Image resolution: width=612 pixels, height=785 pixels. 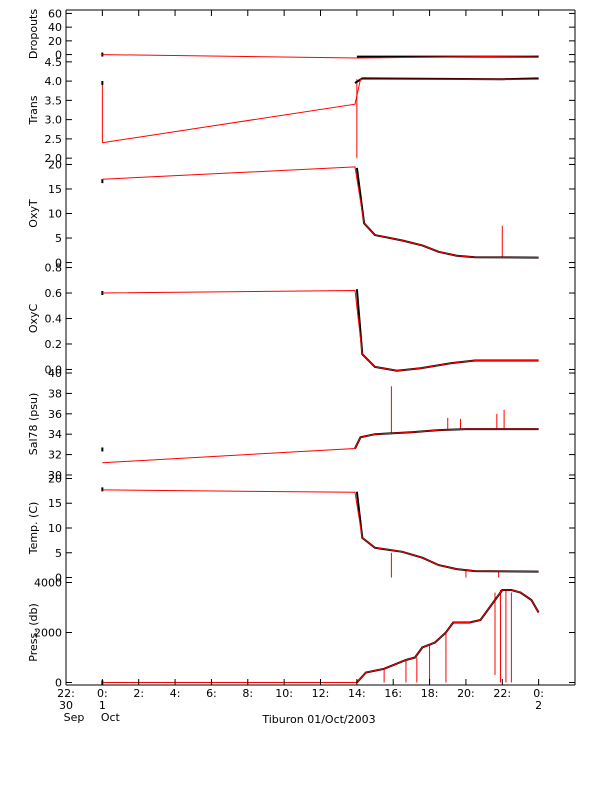 What do you see at coordinates (54, 319) in the screenshot?
I see `y-tick-label: 0.4` at bounding box center [54, 319].